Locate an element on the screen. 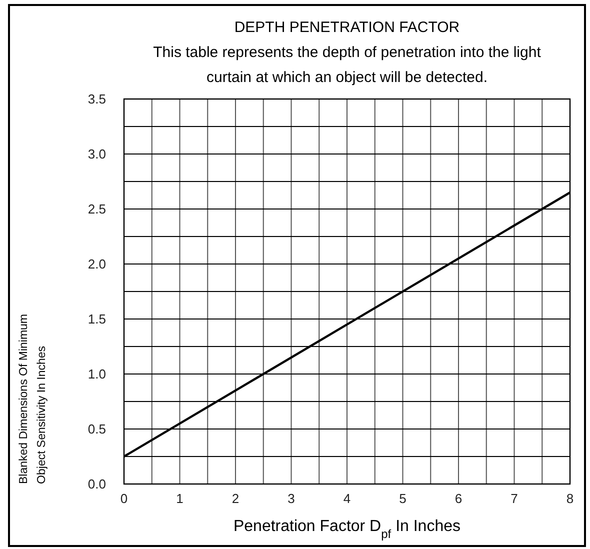 The image size is (590, 549). x-tick-label: 2 is located at coordinates (236, 498).